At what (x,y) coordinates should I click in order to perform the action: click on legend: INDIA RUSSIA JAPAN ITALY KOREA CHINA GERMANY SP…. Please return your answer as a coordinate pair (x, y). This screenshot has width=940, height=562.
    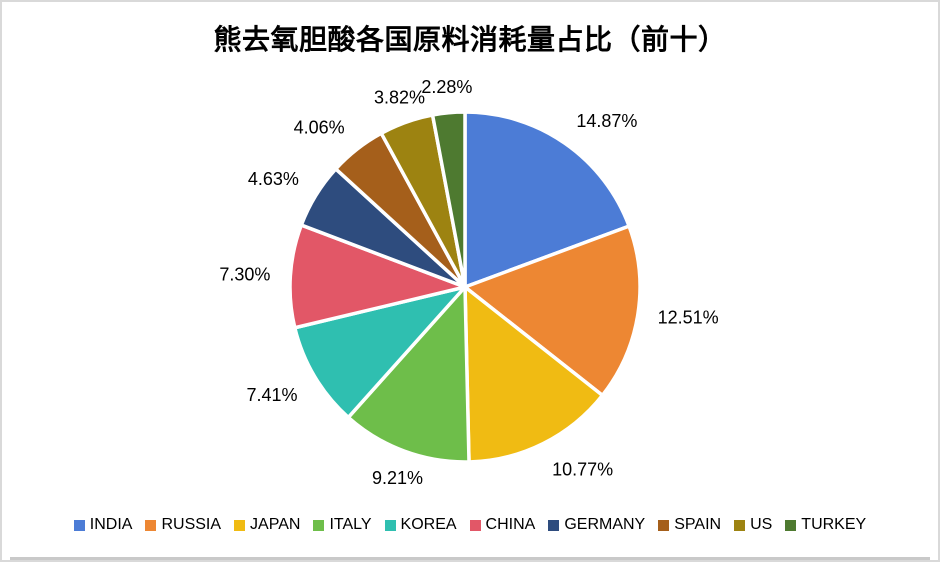
    Looking at the image, I should click on (470, 525).